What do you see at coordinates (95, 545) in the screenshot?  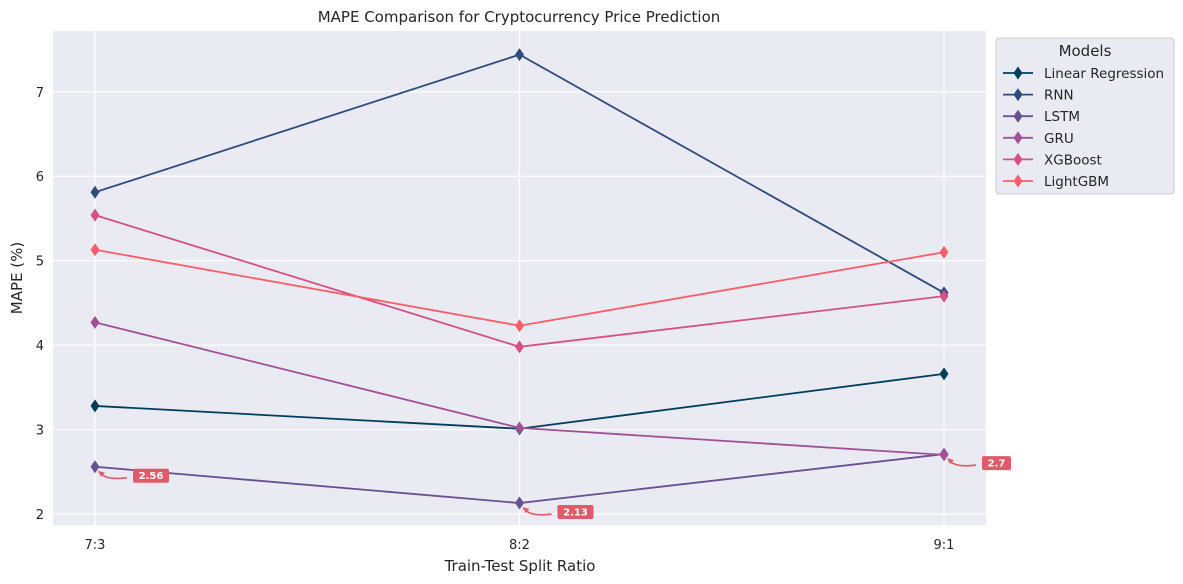 I see `x-tick-label: 7:3` at bounding box center [95, 545].